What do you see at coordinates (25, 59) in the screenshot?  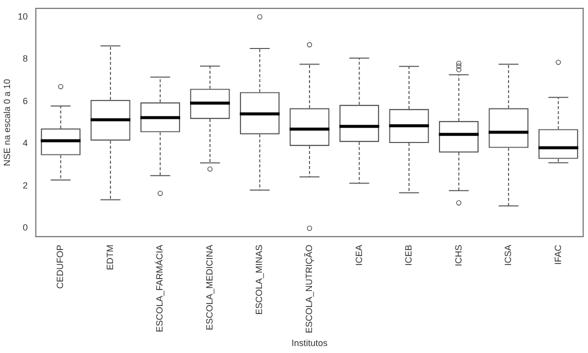 I see `y-tick-label: 8` at bounding box center [25, 59].